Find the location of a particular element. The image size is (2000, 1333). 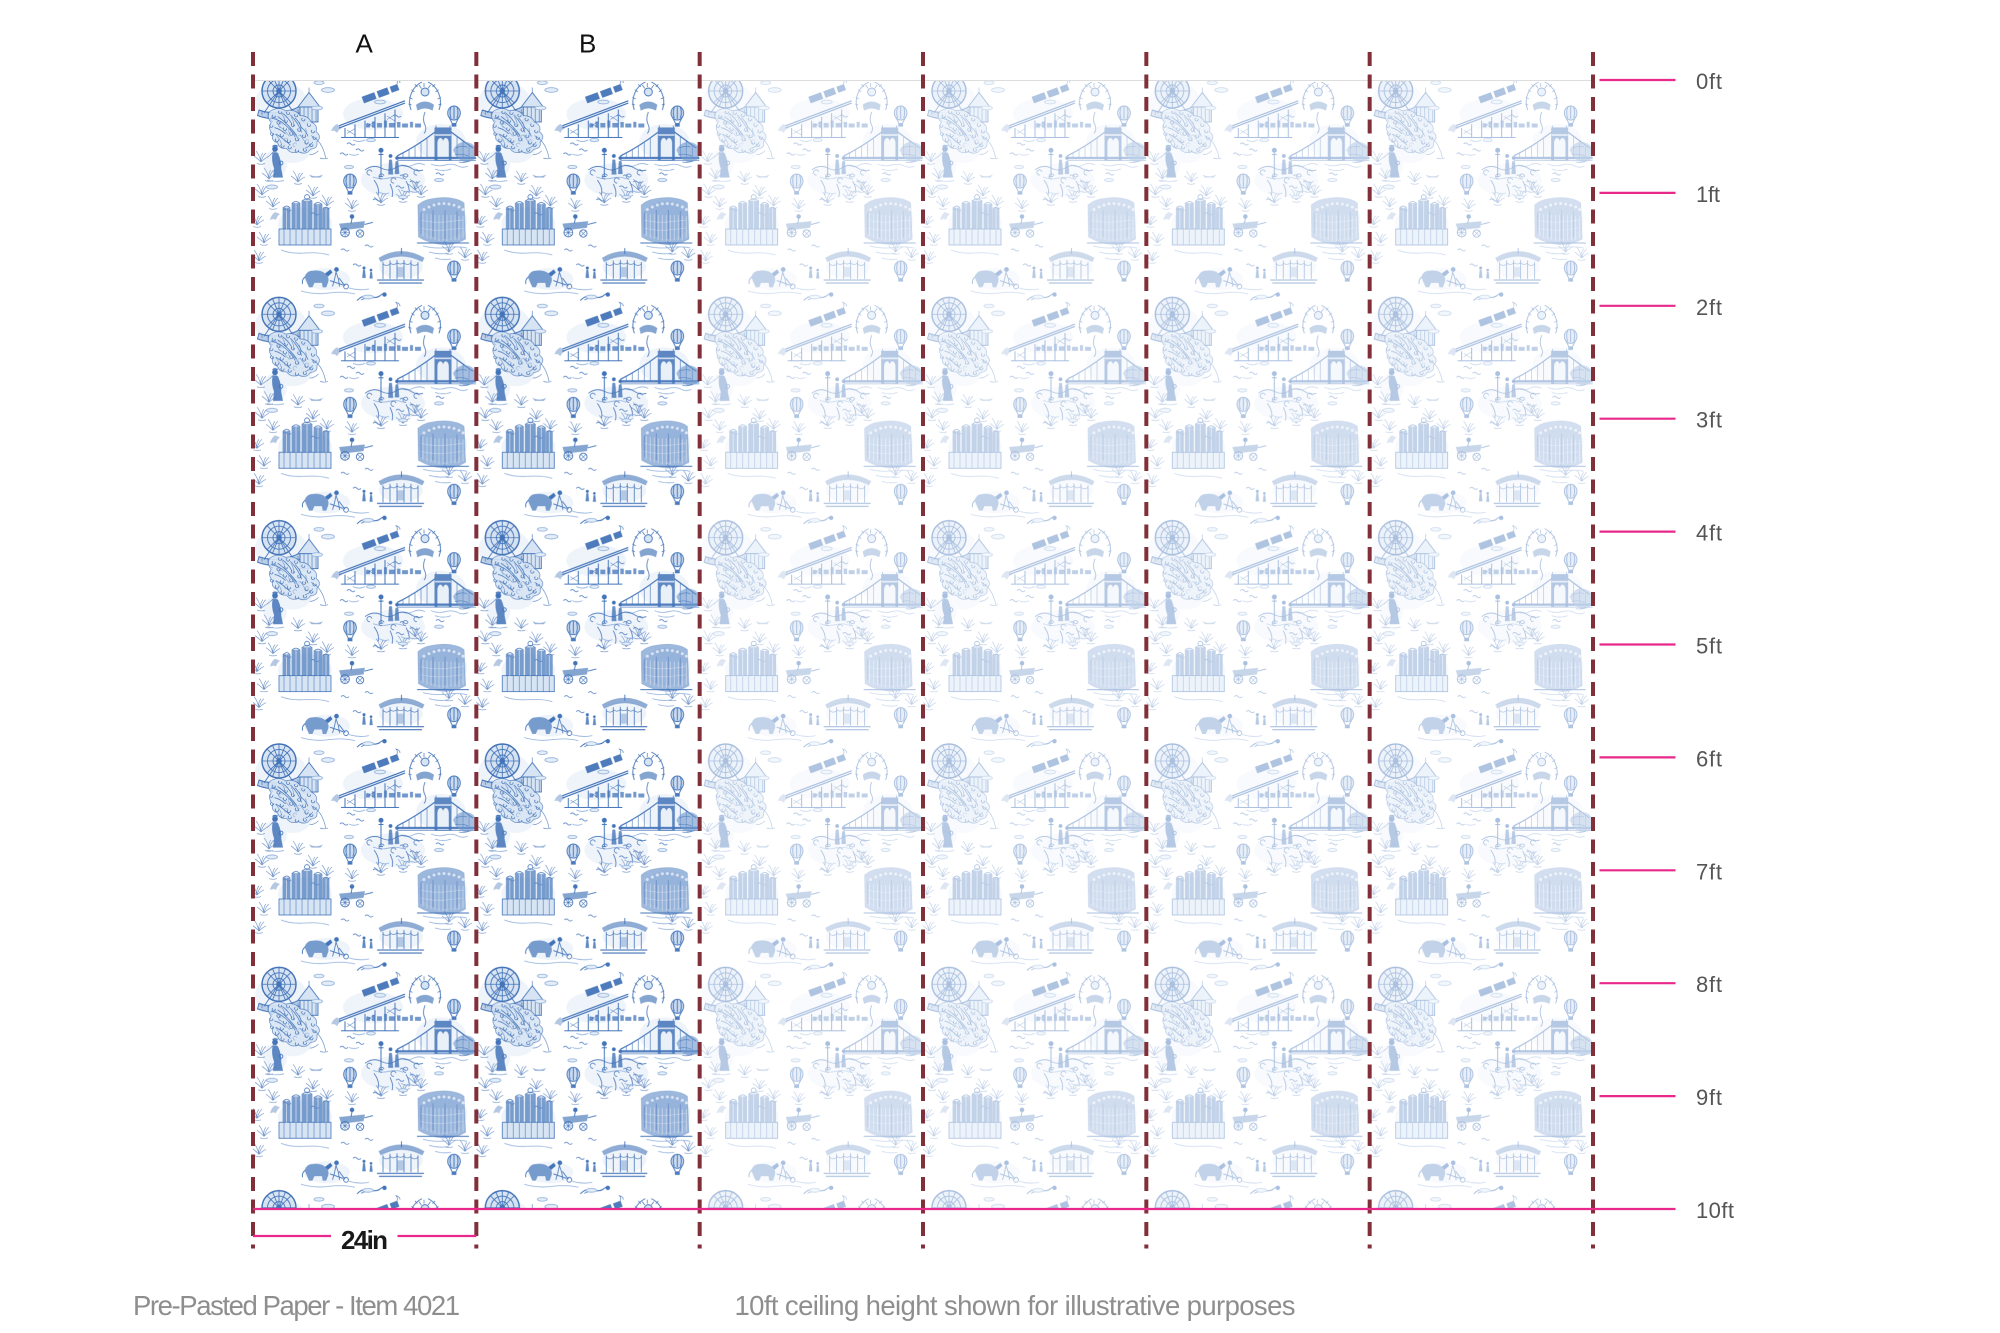

svg-text: A is located at coordinates (365, 44).